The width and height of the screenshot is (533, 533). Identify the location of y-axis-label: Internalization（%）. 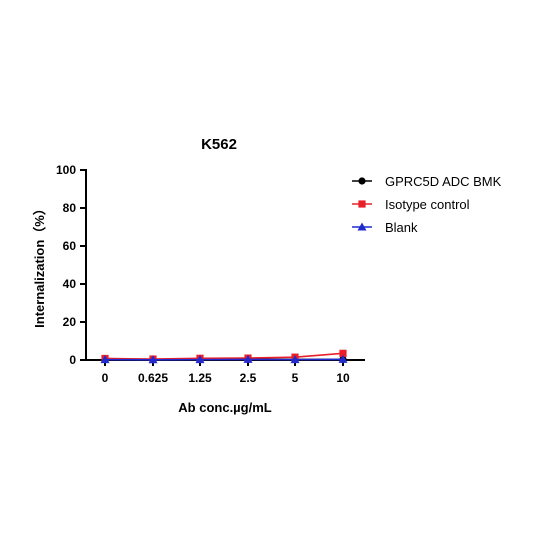
(39, 265).